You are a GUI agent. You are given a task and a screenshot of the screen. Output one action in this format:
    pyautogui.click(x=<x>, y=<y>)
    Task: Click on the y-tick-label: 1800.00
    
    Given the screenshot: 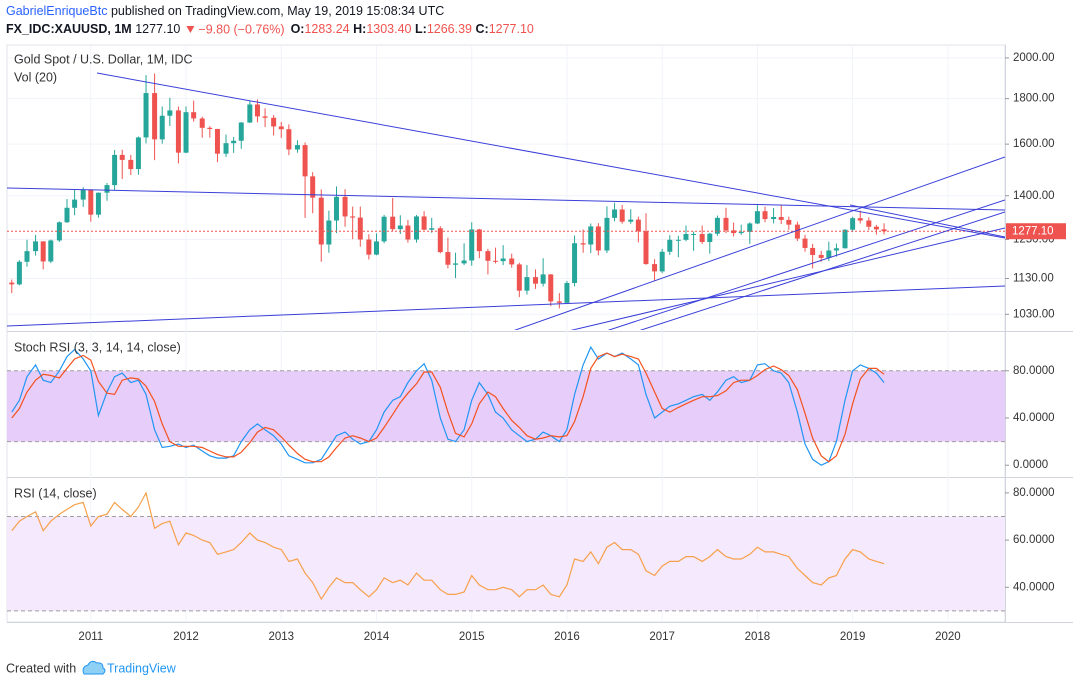 What is the action you would take?
    pyautogui.click(x=1034, y=99)
    